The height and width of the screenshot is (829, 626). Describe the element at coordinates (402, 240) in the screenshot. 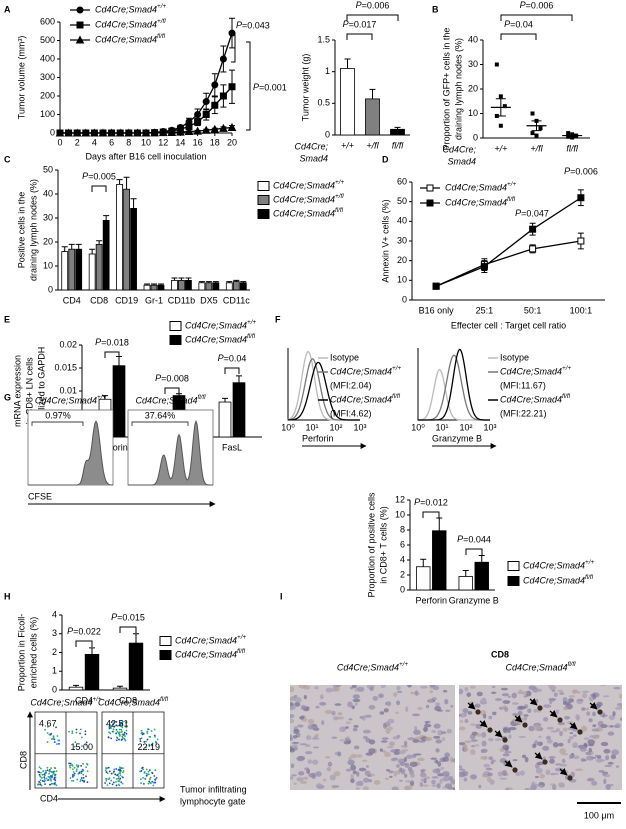

I see `y-tick-label: 30` at that location.